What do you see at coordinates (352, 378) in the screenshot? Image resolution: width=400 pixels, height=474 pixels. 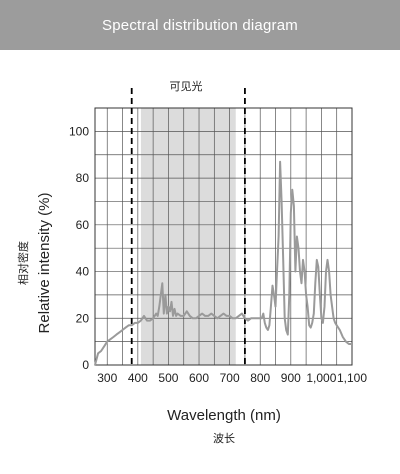 I see `x-tick-label: 1,100` at bounding box center [352, 378].